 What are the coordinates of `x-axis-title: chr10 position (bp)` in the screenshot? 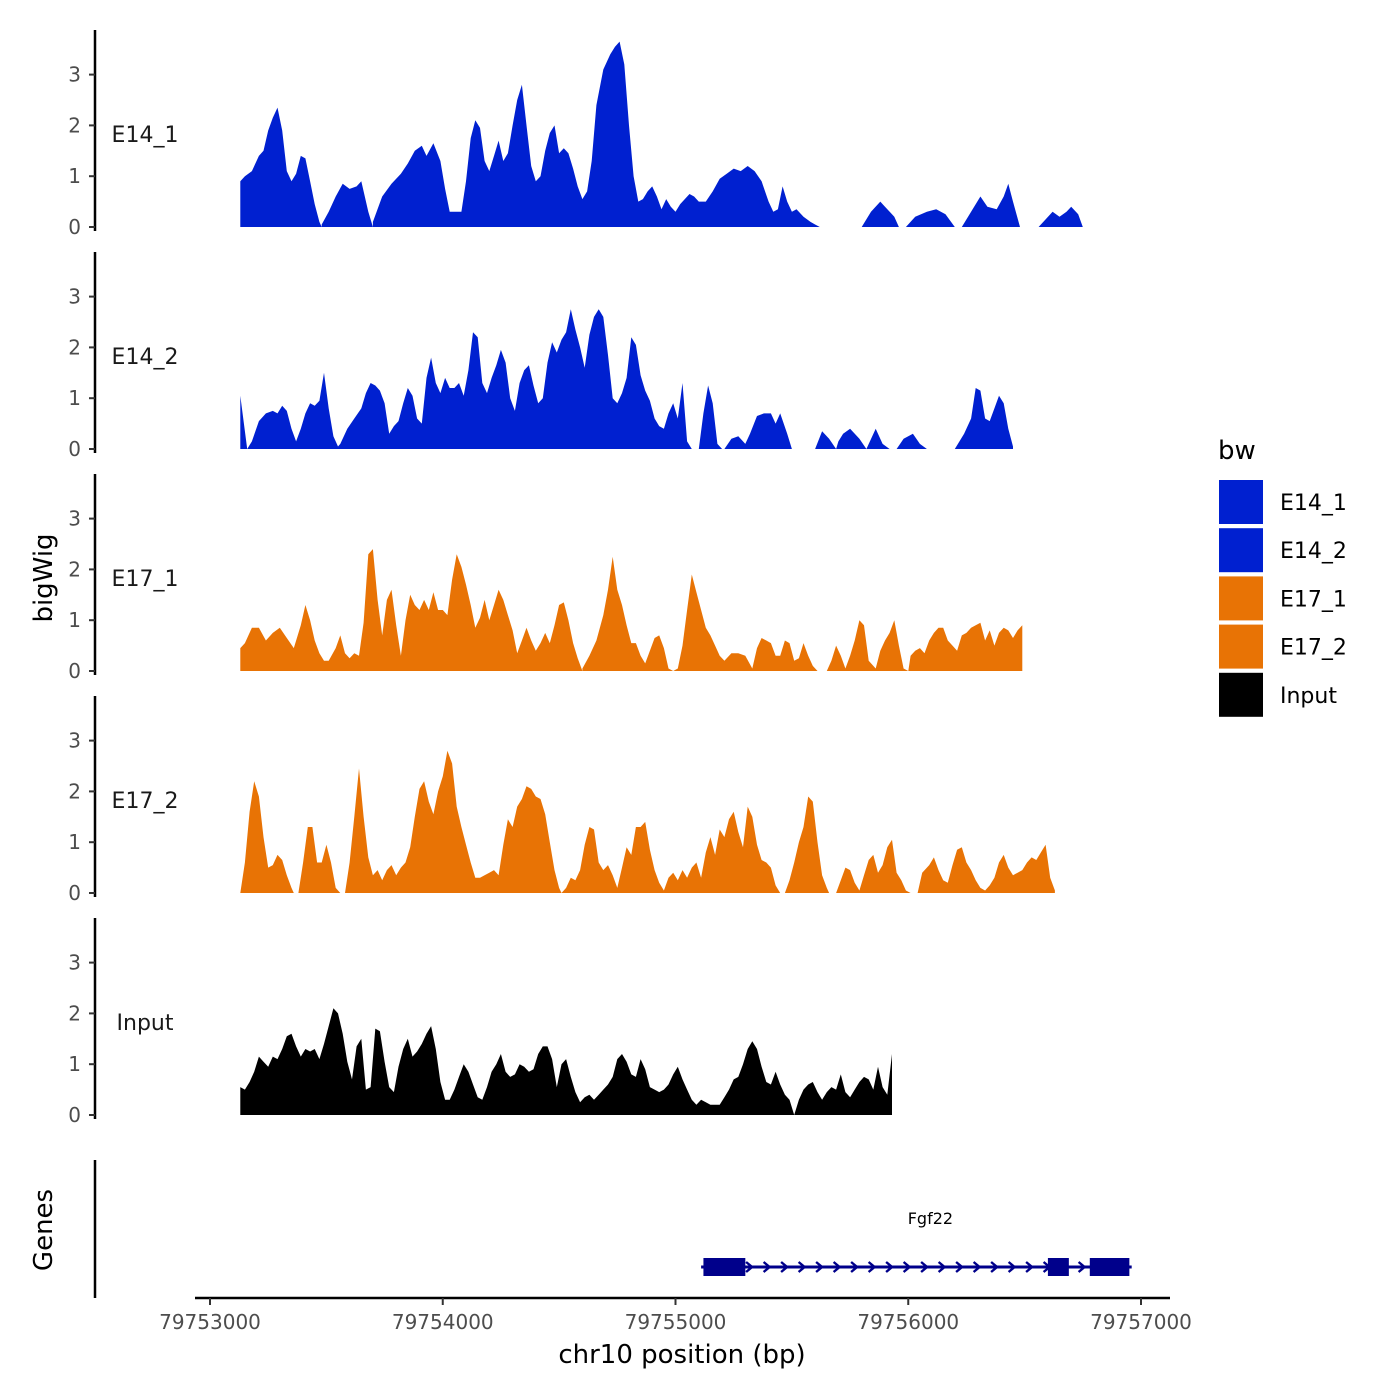 It's located at (681, 1355).